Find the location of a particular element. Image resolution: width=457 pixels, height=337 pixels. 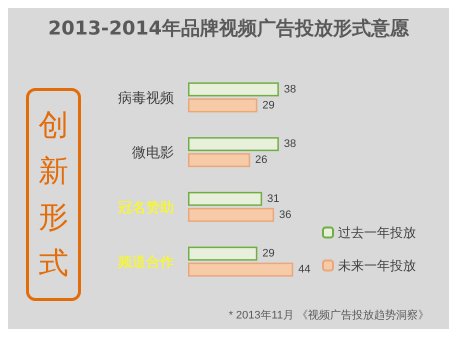

y-tick-label: 频道合作 is located at coordinates (146, 262).